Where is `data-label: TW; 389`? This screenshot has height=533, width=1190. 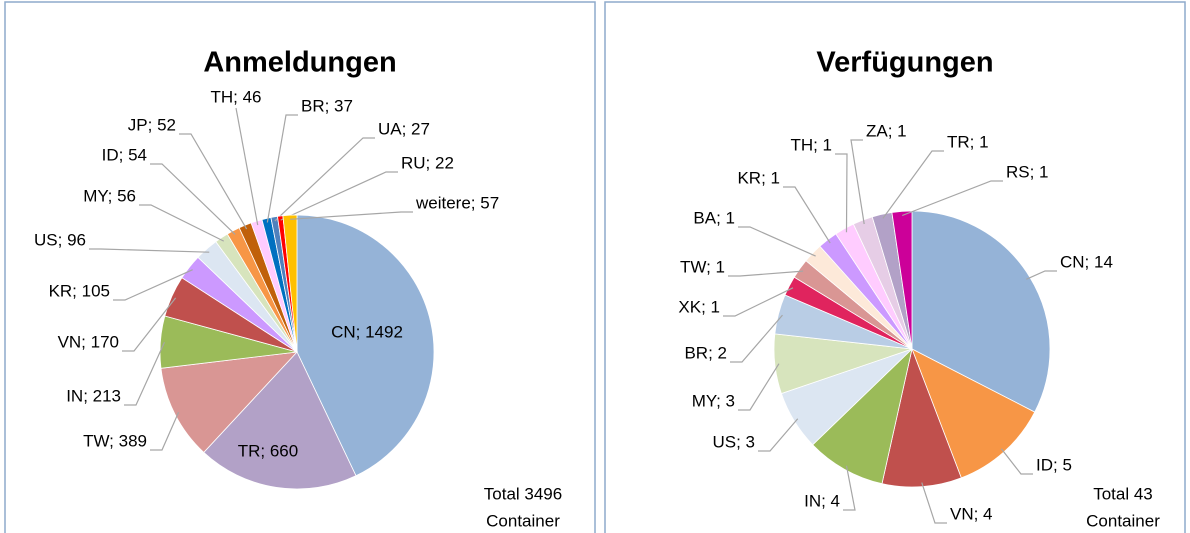
data-label: TW; 389 is located at coordinates (115, 440).